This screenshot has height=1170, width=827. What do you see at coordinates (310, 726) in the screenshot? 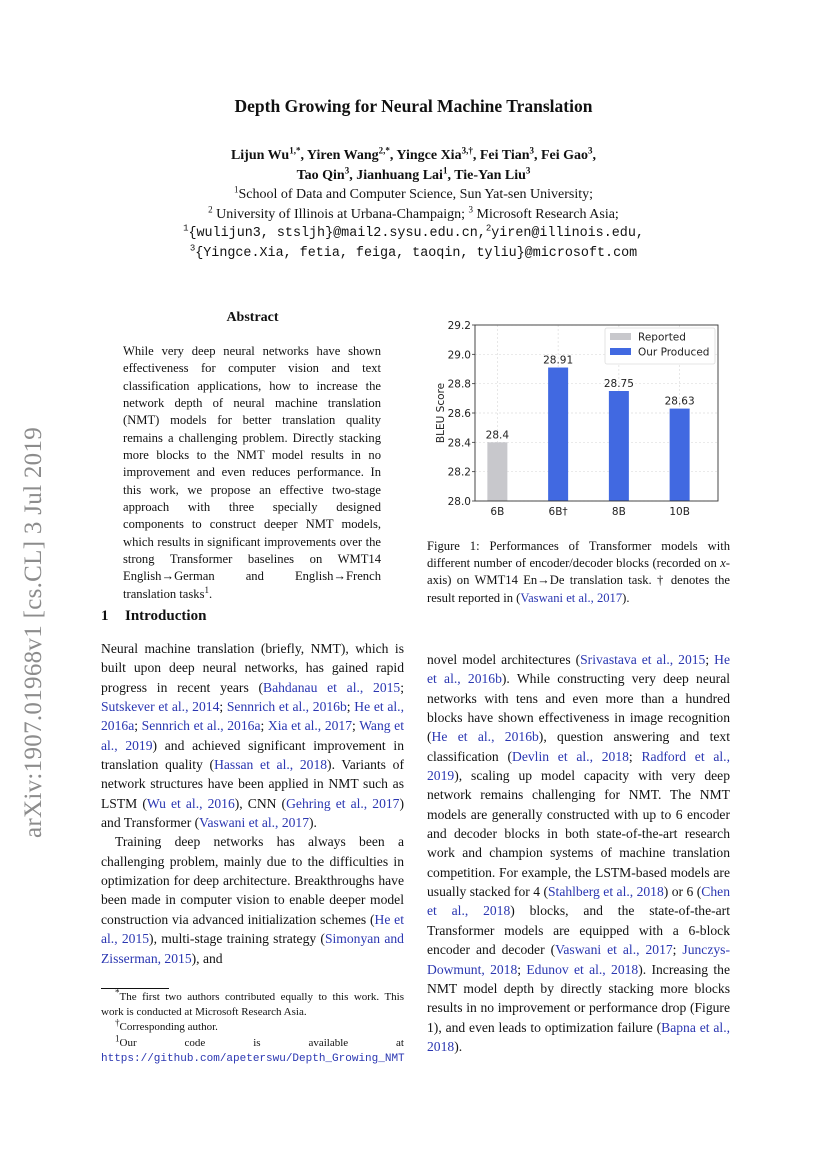
I see `citation-link: Xia et al., 2017` at bounding box center [310, 726].